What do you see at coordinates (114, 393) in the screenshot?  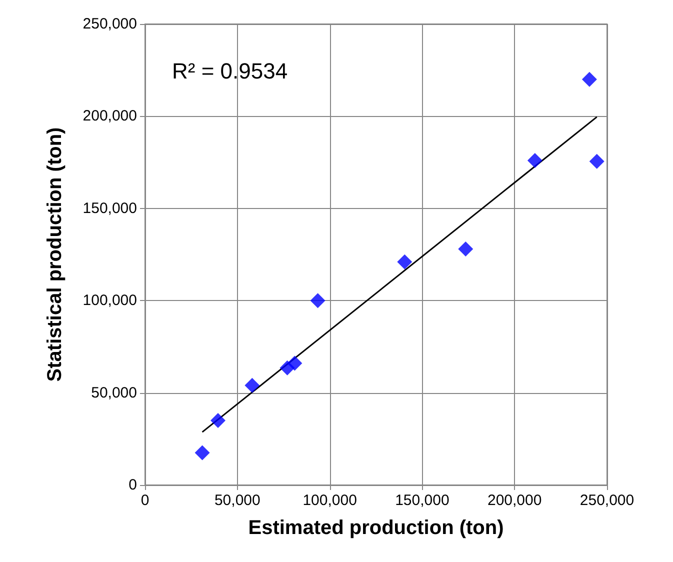 I see `y-tick-label: 50,000` at bounding box center [114, 393].